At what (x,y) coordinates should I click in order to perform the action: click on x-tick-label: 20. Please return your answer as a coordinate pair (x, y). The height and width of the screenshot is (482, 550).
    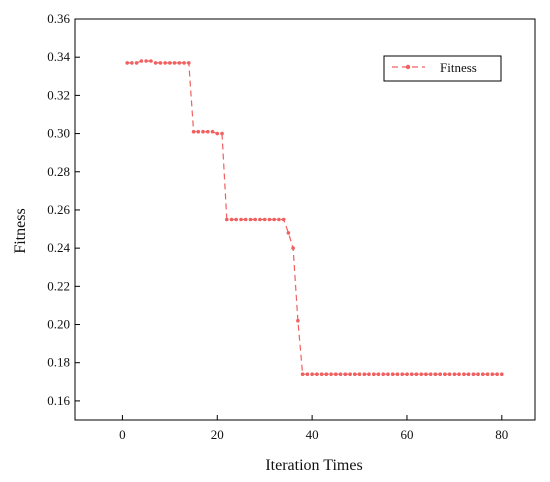
    Looking at the image, I should click on (217, 434).